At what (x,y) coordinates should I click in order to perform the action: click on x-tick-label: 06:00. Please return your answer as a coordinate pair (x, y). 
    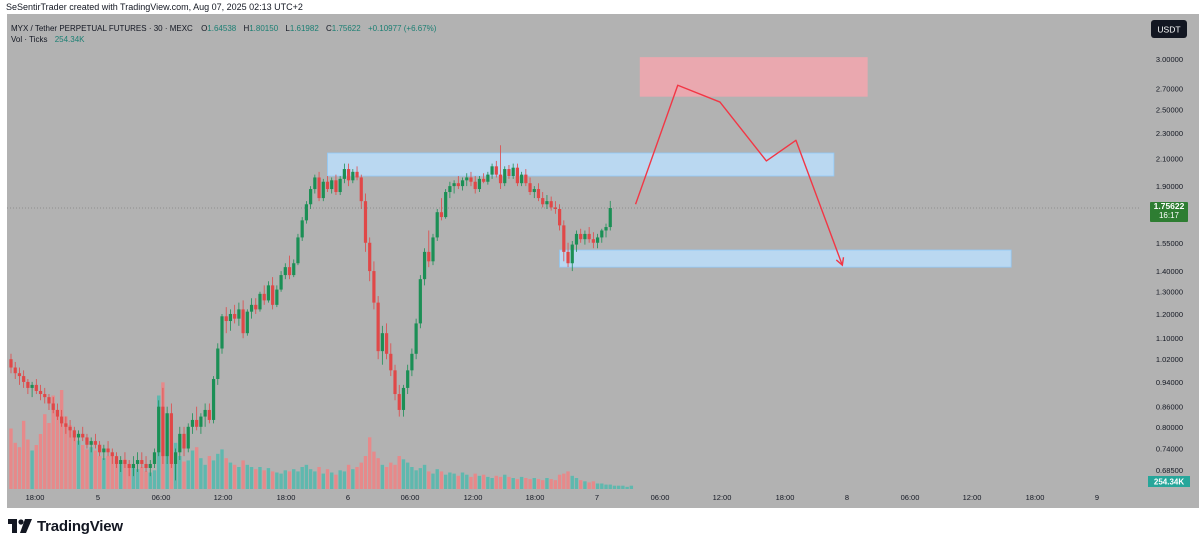
    Looking at the image, I should click on (910, 497).